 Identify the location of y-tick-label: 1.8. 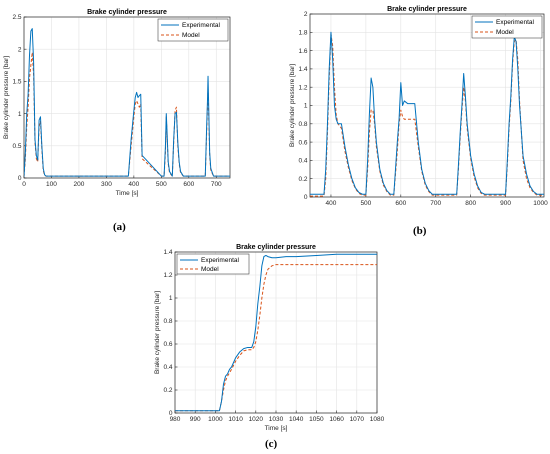
(302, 33).